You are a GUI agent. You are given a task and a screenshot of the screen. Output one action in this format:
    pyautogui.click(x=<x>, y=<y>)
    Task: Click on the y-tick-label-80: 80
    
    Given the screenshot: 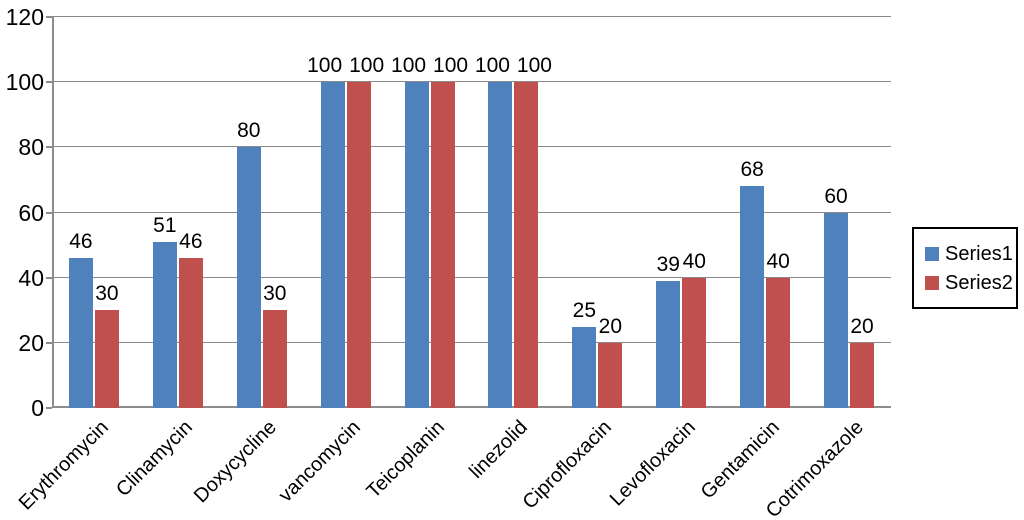 What is the action you would take?
    pyautogui.click(x=31, y=147)
    